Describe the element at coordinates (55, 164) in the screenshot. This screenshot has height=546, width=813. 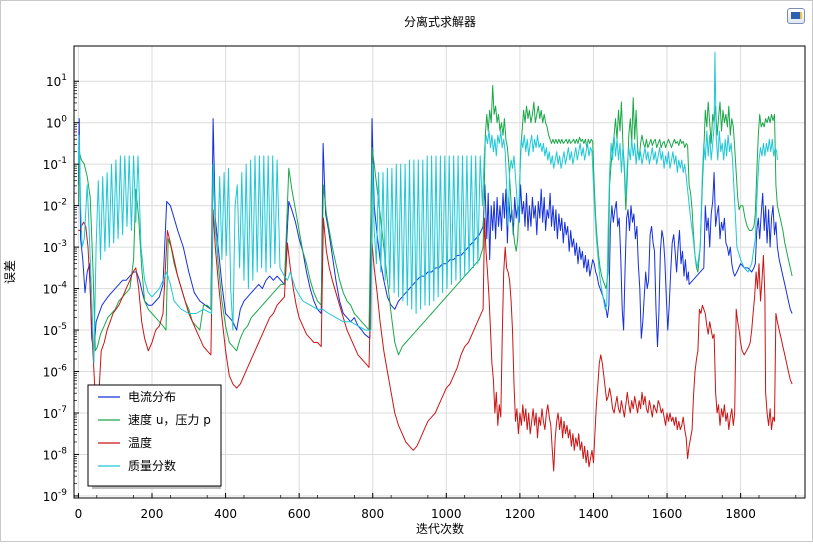
I see `y-tick-label: 10⁻¹` at that location.